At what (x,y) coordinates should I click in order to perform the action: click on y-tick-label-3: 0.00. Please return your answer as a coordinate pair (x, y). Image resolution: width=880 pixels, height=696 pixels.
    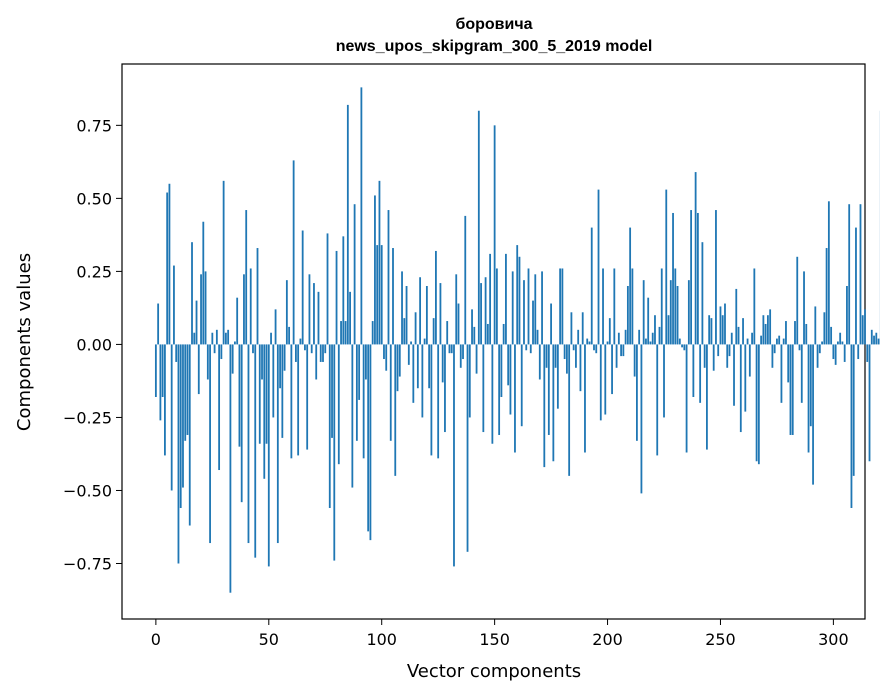
    Looking at the image, I should click on (94, 344).